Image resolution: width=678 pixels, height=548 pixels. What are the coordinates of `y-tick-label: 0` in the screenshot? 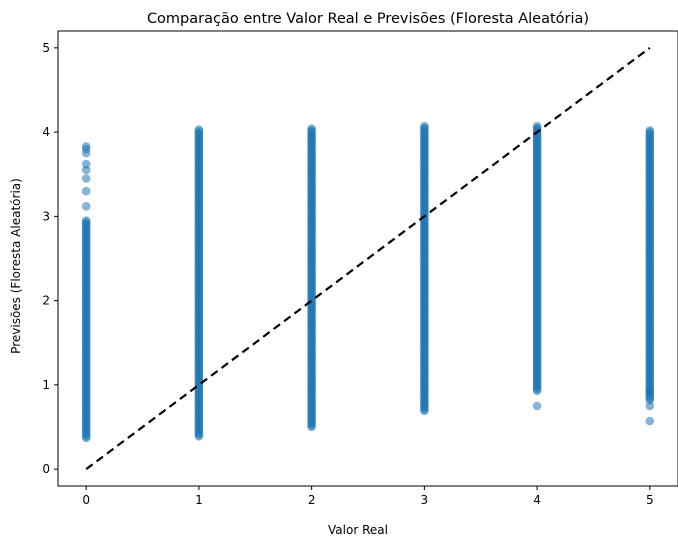 It's located at (46, 469).